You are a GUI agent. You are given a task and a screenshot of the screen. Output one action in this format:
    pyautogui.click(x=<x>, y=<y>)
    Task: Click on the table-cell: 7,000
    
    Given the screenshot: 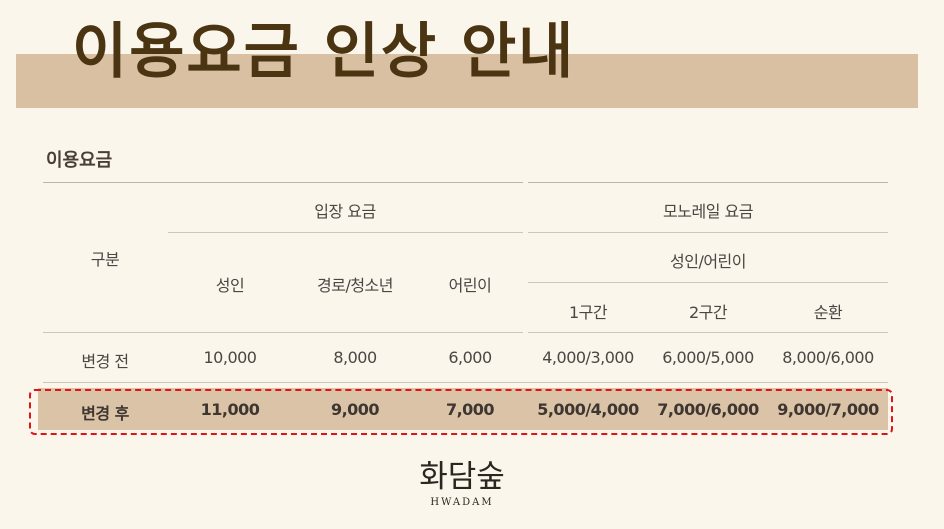 What is the action you would take?
    pyautogui.click(x=470, y=409)
    